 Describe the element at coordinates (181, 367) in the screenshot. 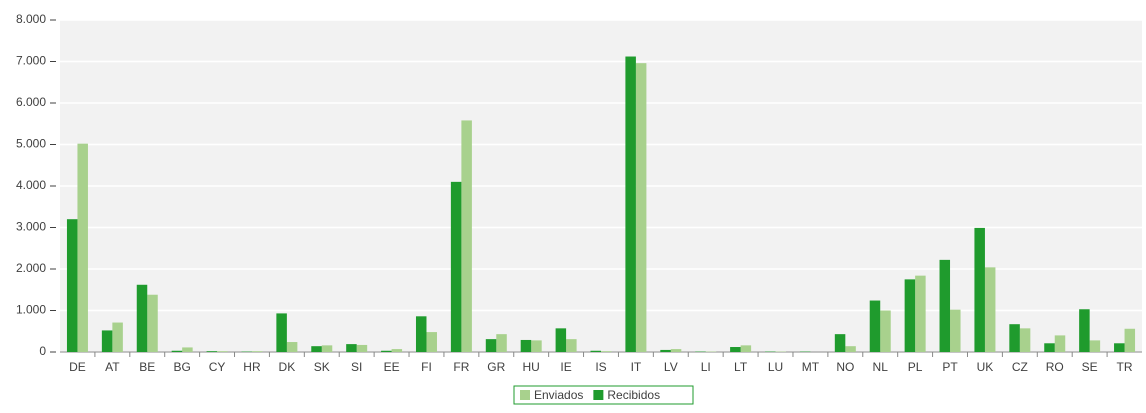

I see `x-tick-label: BG` at that location.